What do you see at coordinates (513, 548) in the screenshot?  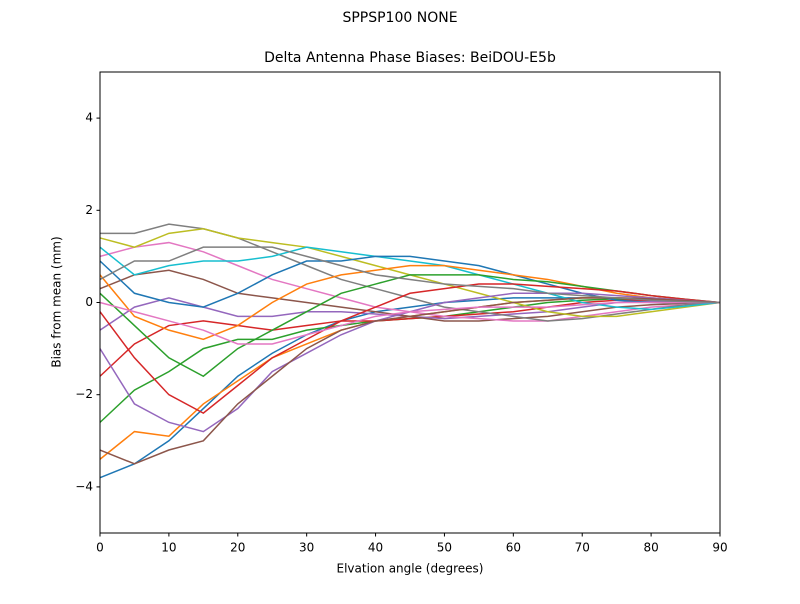 I see `x-tick-label: 60` at bounding box center [513, 548].